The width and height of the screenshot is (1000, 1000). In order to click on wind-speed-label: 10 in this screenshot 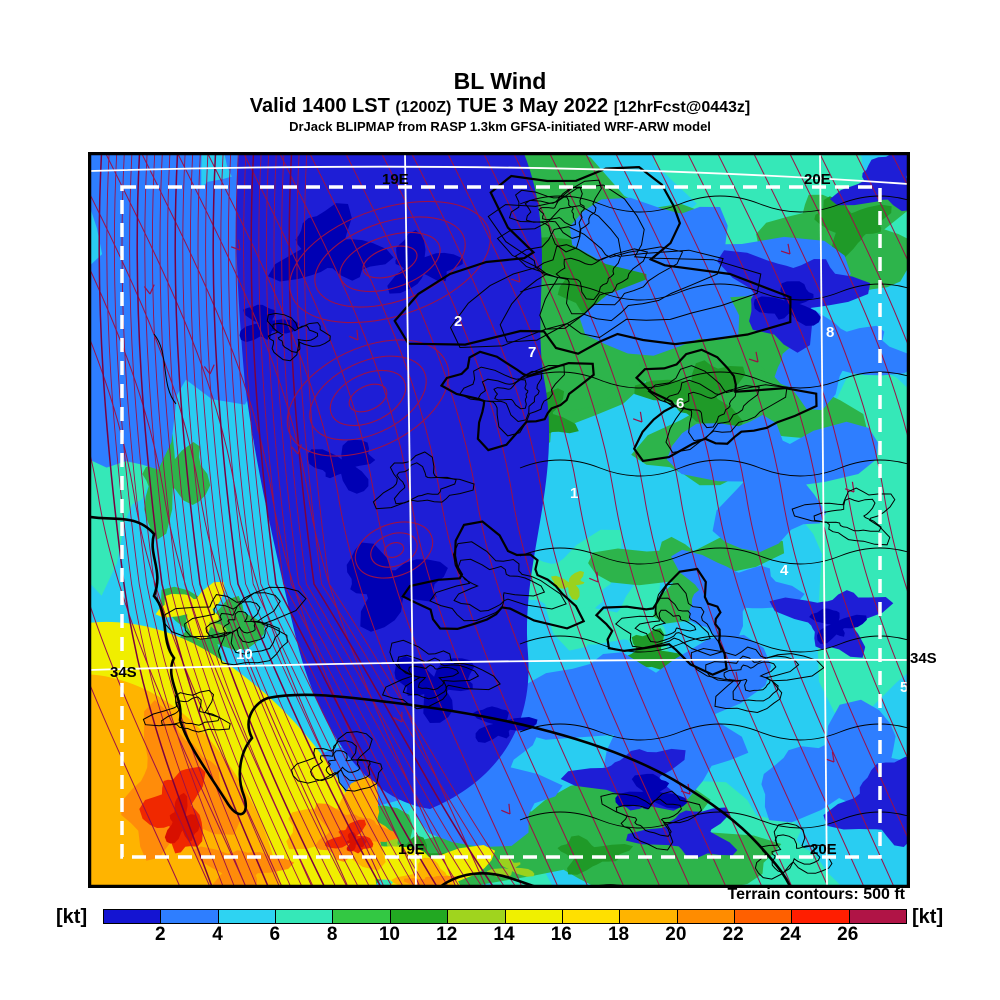, I will do `click(244, 654)`.